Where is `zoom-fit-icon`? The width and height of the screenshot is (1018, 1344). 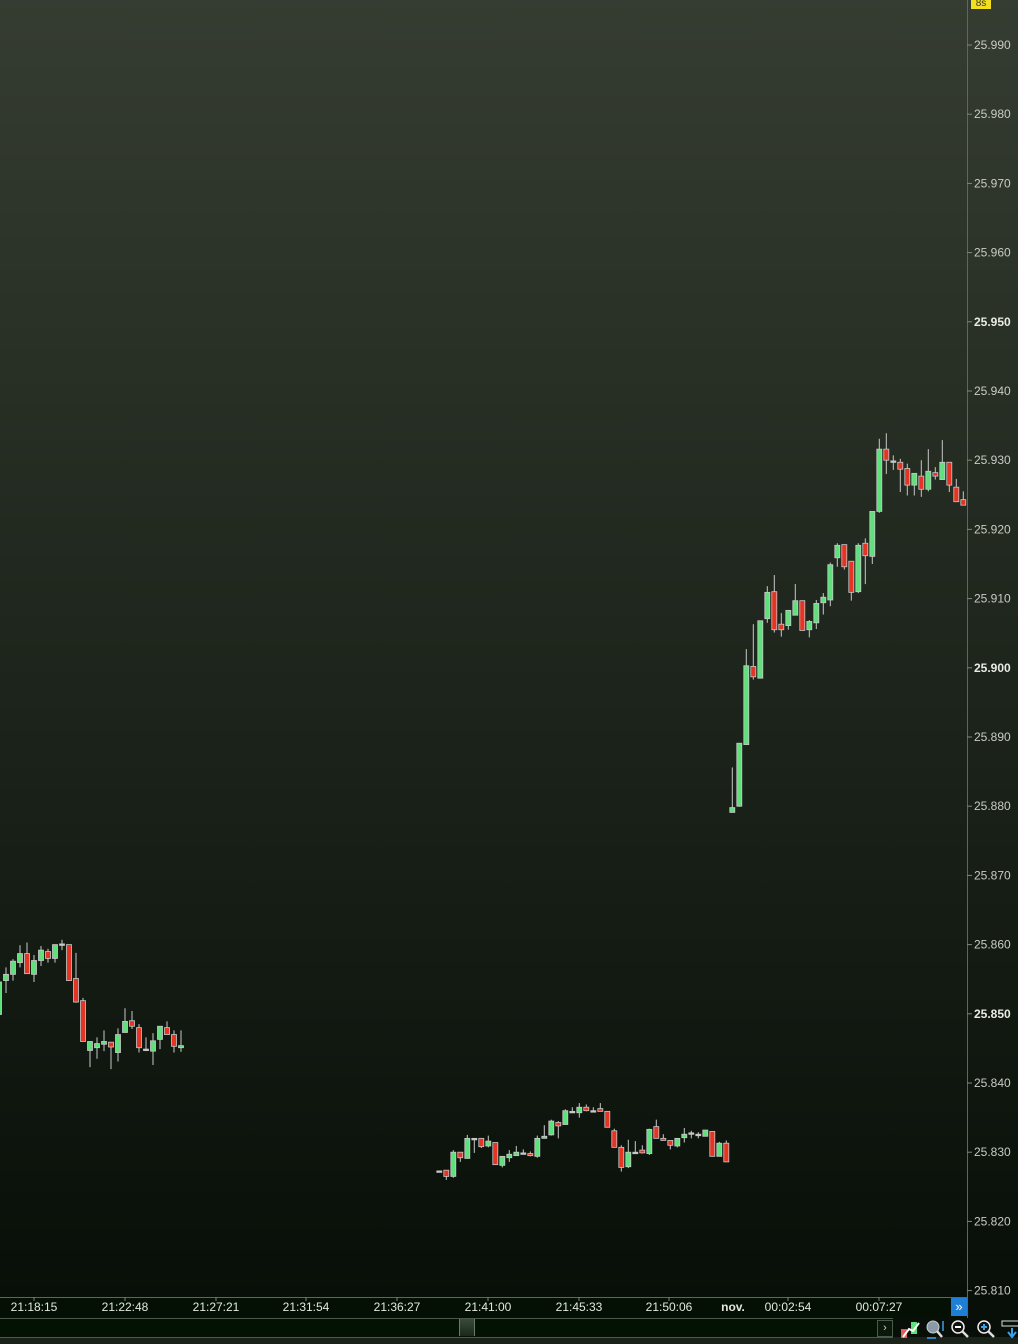
zoom-fit-icon is located at coordinates (935, 1330).